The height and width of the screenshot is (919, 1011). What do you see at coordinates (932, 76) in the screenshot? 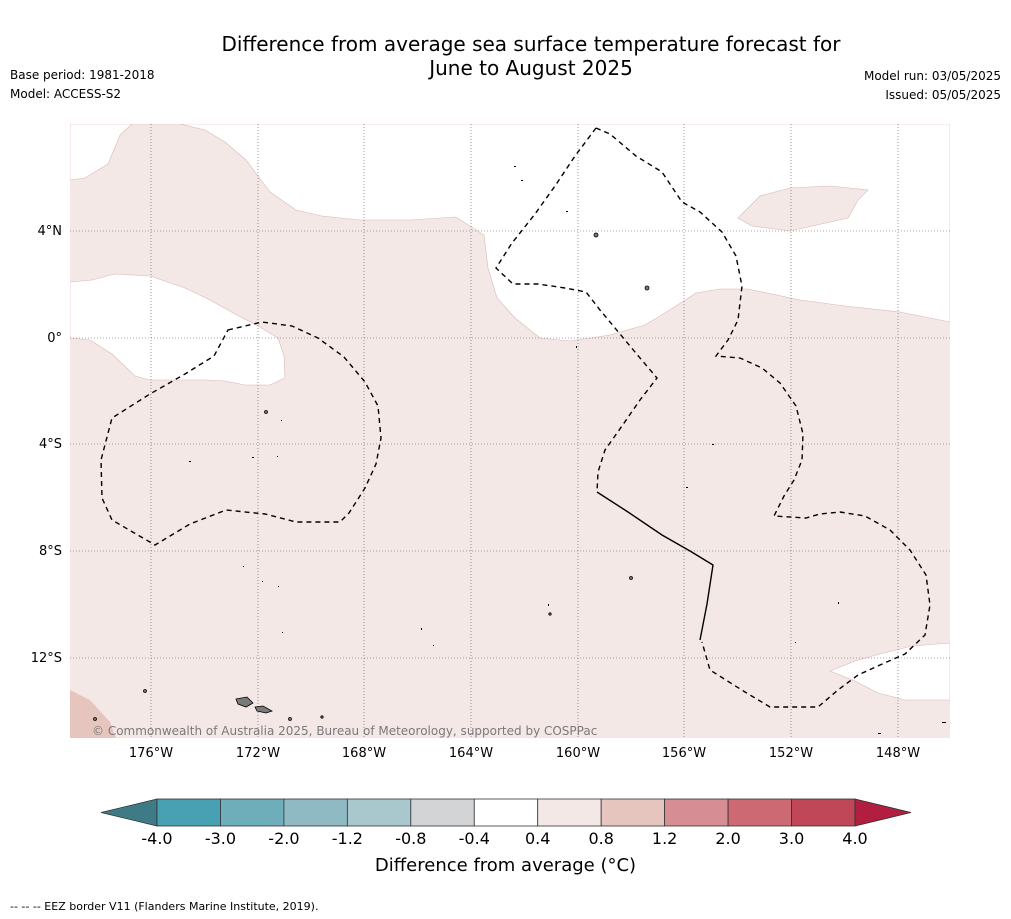
I see `model-run: Model run: 03/05/2025` at bounding box center [932, 76].